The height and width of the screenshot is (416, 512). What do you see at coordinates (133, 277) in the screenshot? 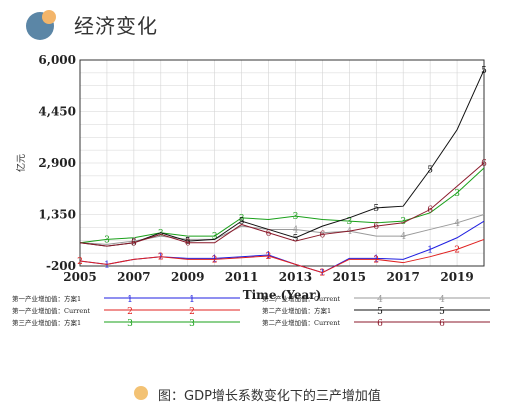
I see `x-tick-label: 2007` at bounding box center [133, 277].